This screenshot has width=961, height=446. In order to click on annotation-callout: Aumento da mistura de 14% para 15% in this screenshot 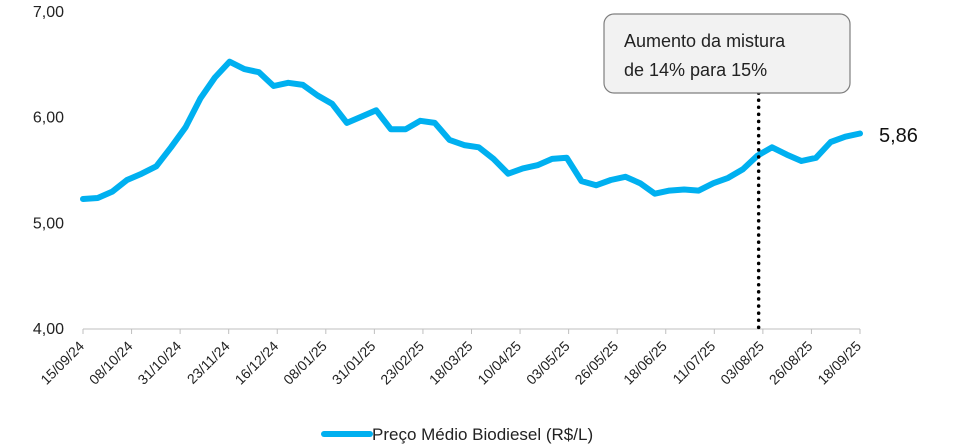, I will do `click(727, 53)`.